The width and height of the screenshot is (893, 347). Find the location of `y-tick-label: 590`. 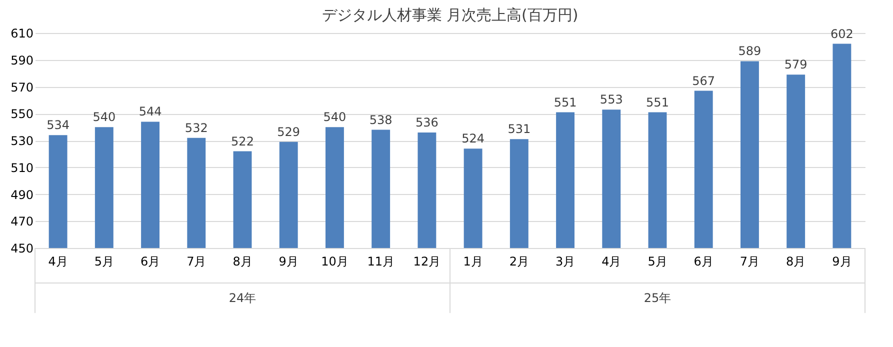

y-tick-label: 590 is located at coordinates (22, 60).